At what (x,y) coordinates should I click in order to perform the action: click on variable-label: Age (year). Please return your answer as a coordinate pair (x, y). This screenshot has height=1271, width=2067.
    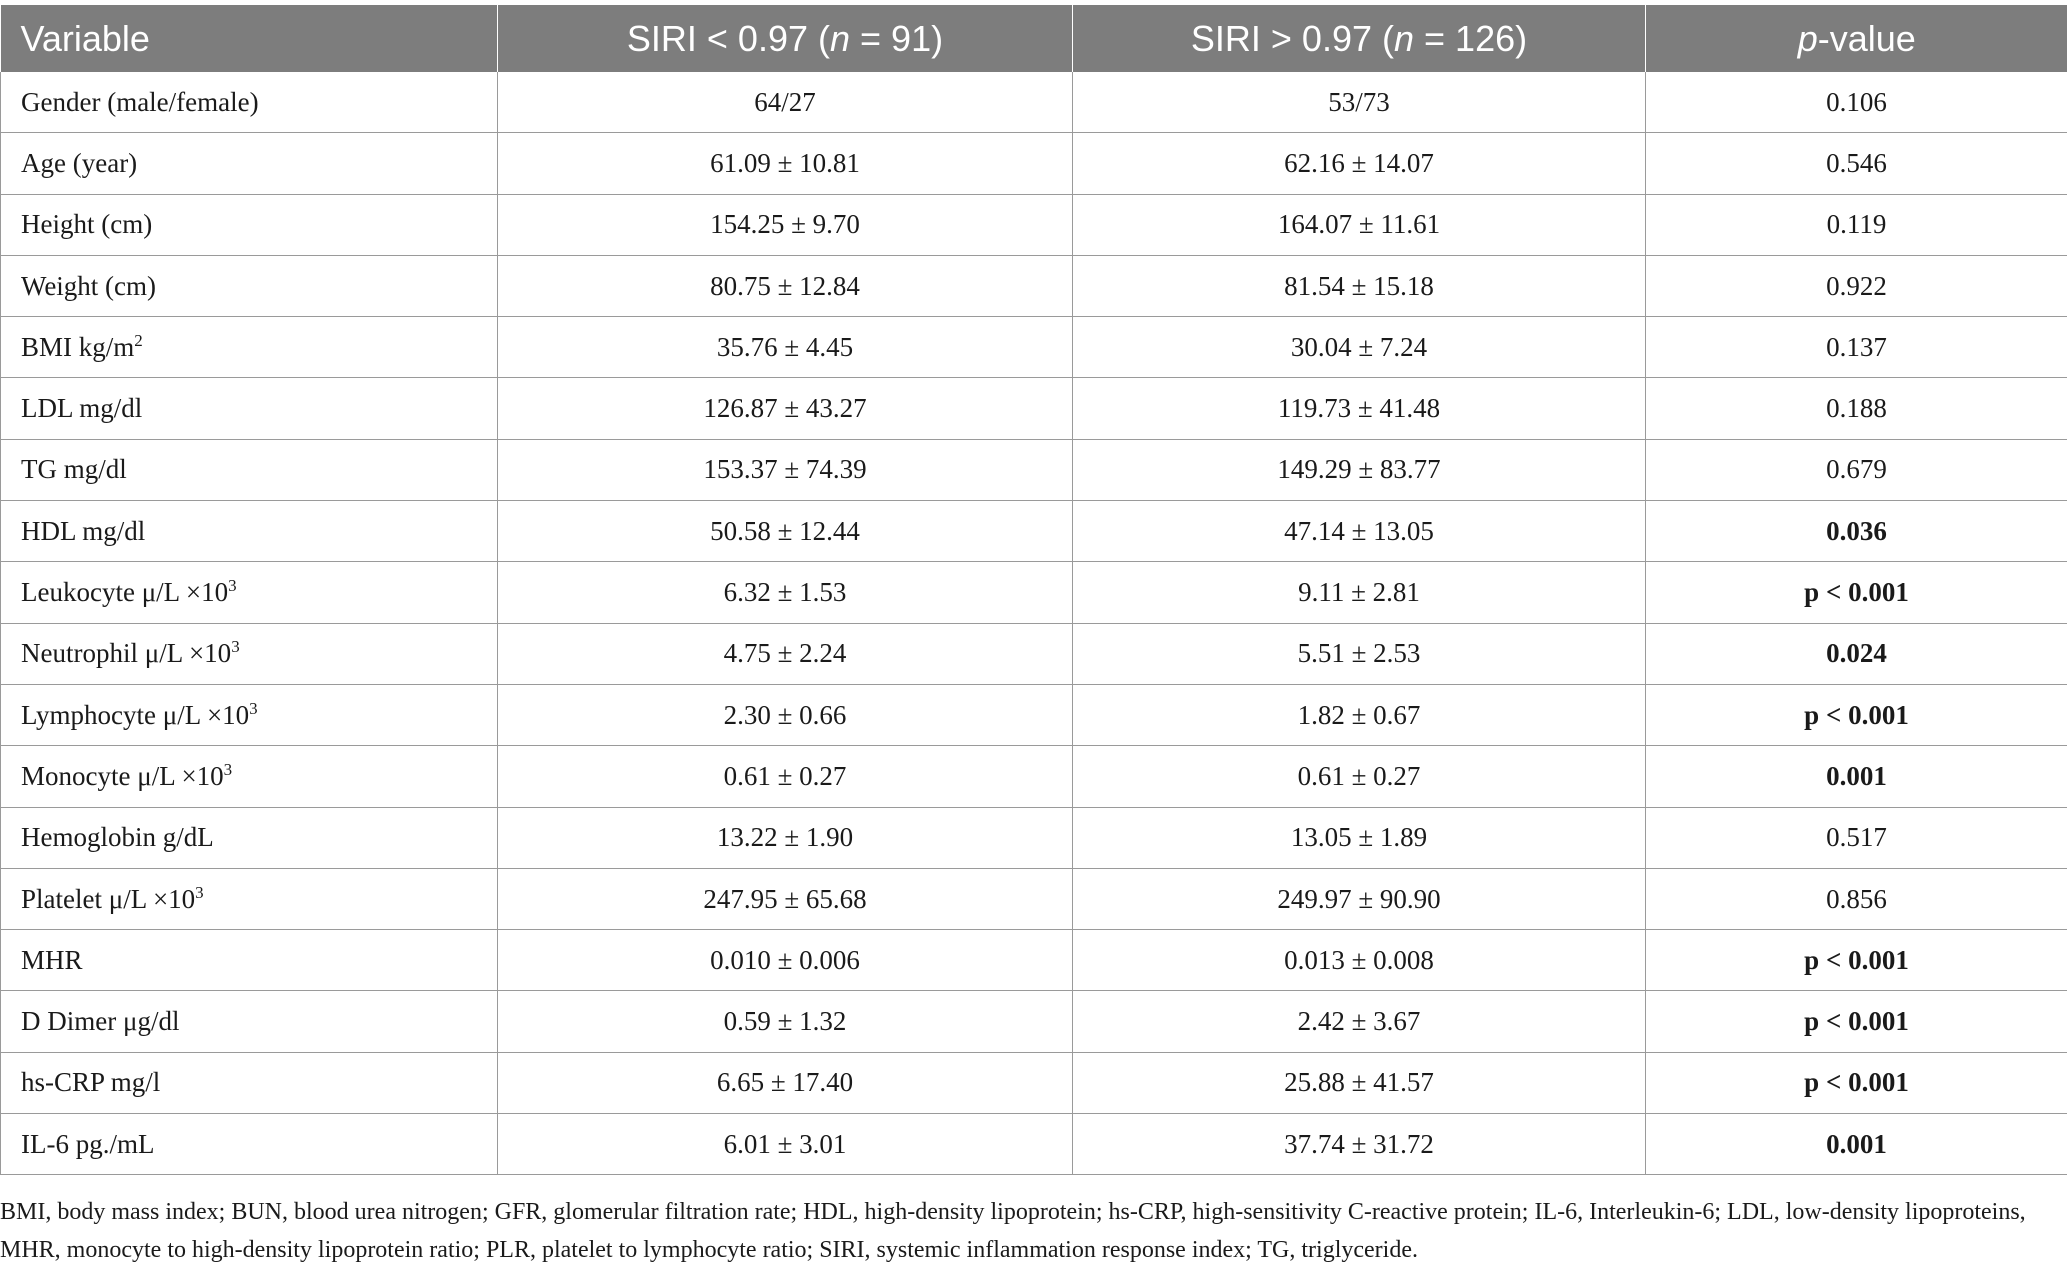
    Looking at the image, I should click on (79, 162).